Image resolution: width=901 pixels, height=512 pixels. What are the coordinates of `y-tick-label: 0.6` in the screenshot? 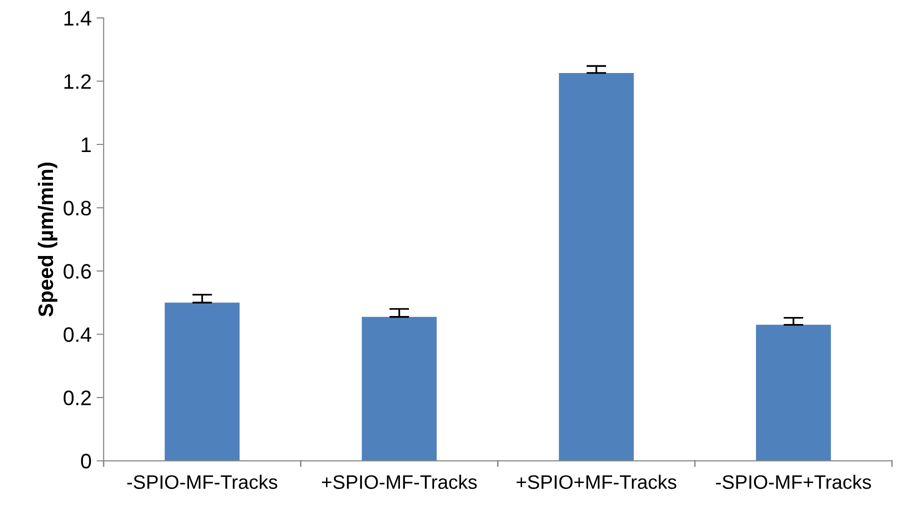 It's located at (77, 271).